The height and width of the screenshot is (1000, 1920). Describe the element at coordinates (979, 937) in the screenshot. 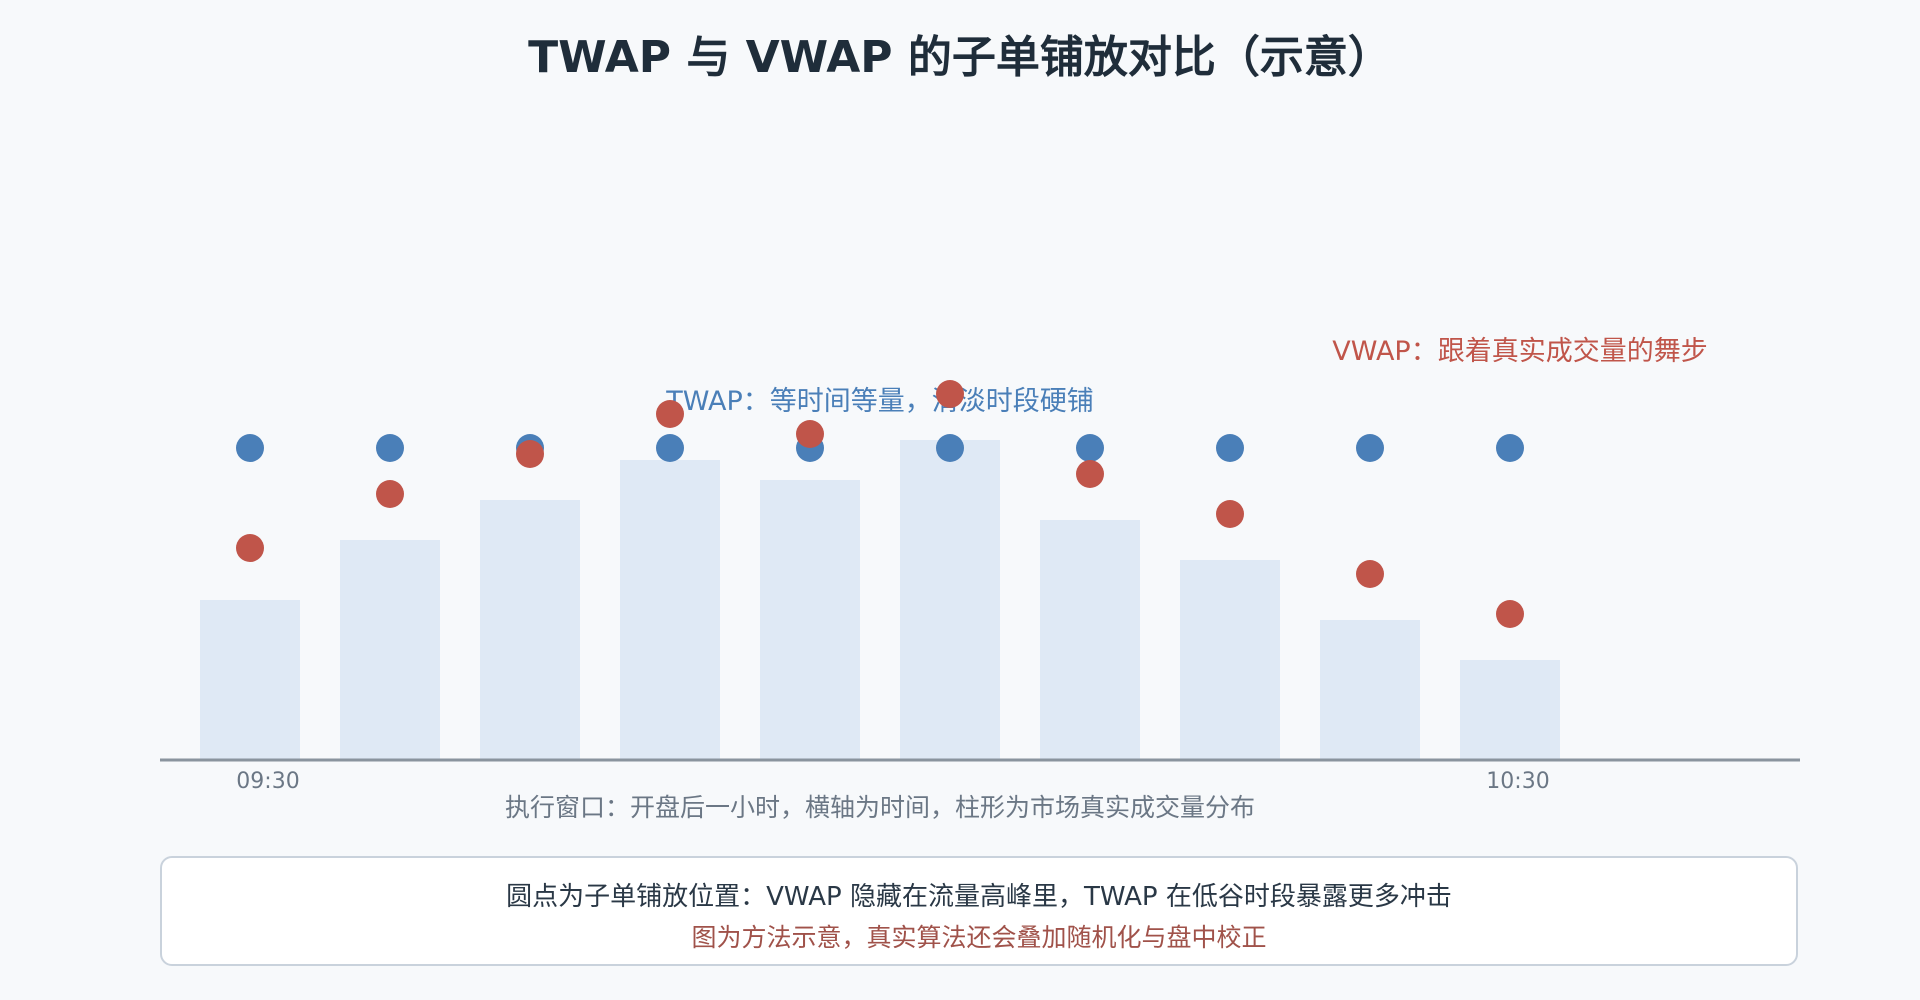

I see `note-secondary: 图为方法示意，真实算法还会叠加随机化与盘中校正` at that location.